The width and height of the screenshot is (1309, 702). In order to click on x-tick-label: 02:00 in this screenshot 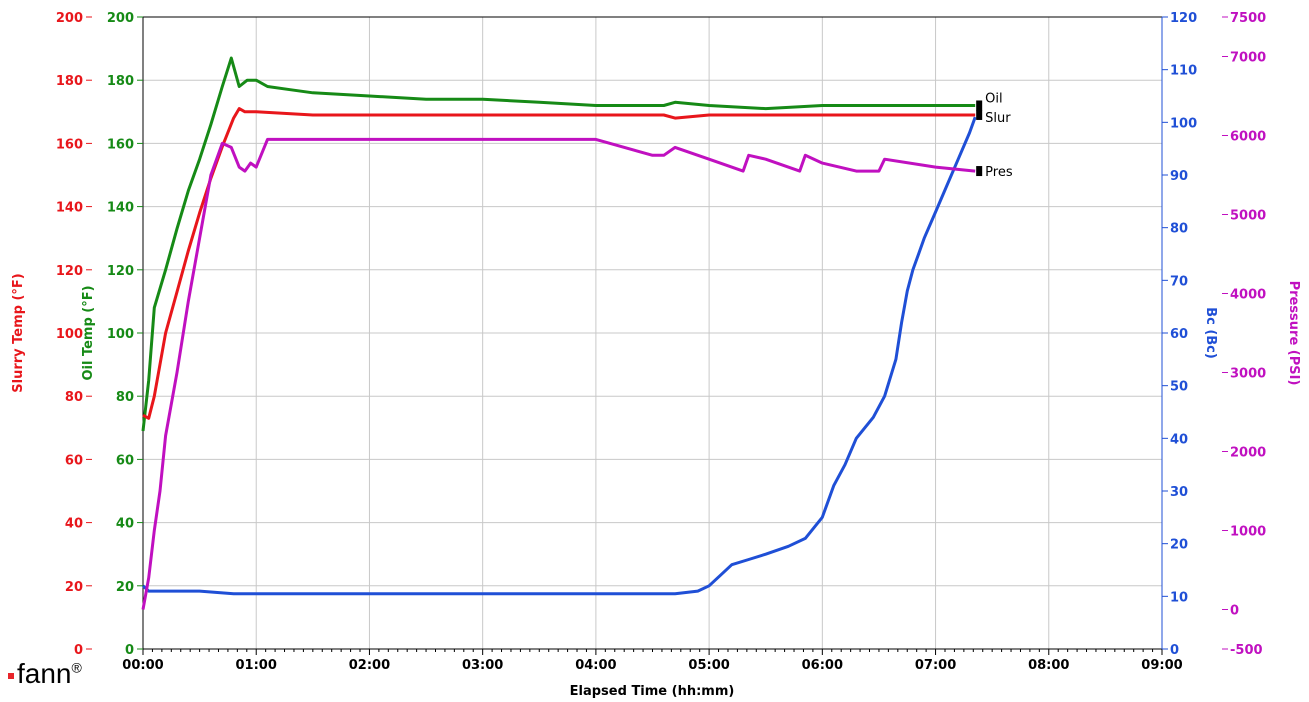, I will do `click(369, 665)`.